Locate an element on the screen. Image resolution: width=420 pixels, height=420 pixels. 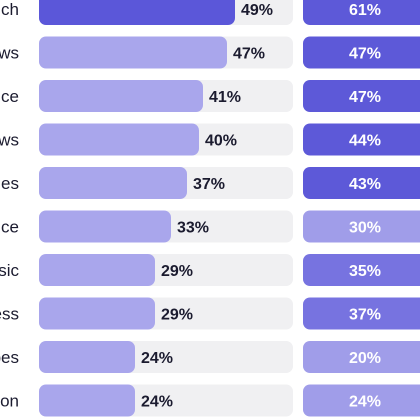
value-label-series-2: 20% is located at coordinates (365, 358).